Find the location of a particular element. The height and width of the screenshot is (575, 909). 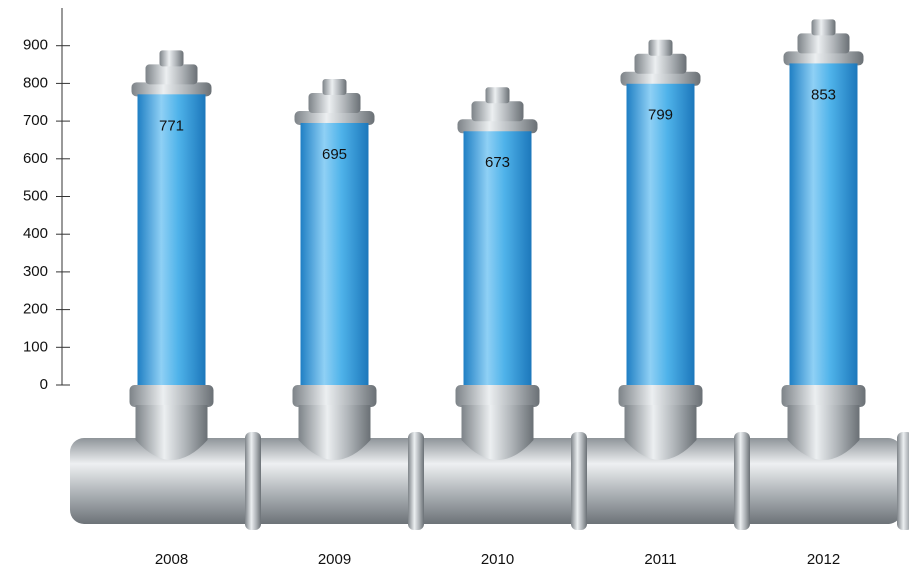

main-pipe is located at coordinates (486, 481).